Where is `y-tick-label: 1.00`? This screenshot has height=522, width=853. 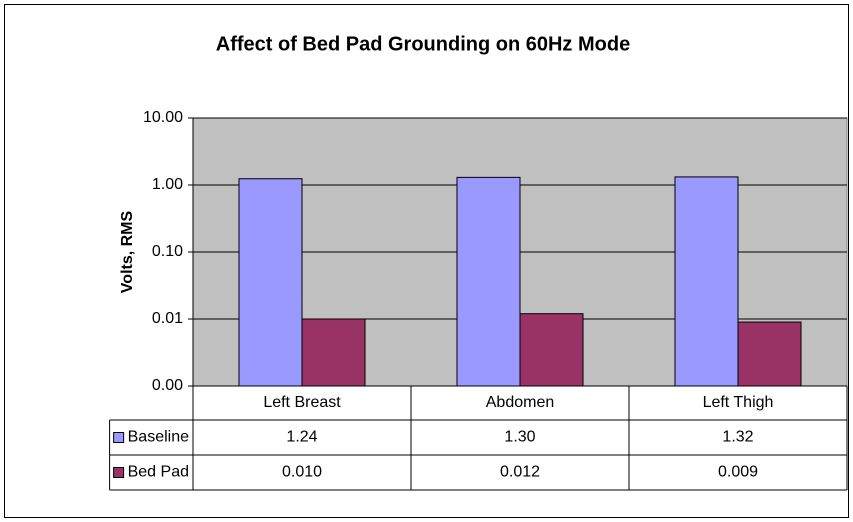
y-tick-label: 1.00 is located at coordinates (167, 184).